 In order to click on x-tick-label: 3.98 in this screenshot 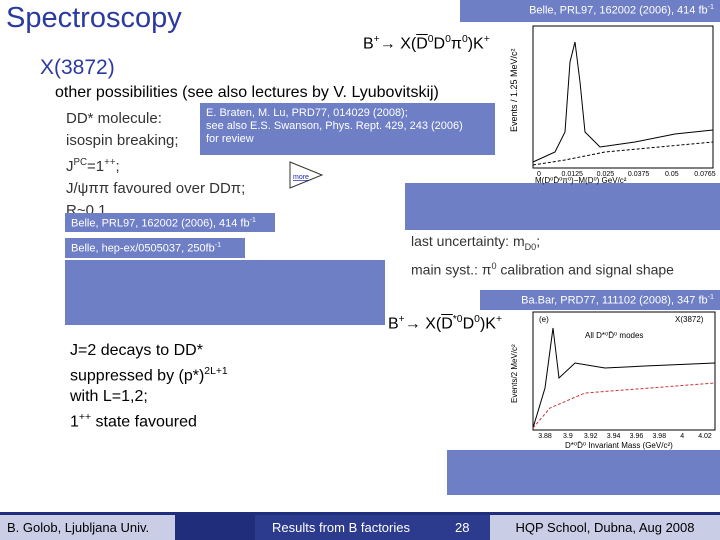, I will do `click(659, 436)`.